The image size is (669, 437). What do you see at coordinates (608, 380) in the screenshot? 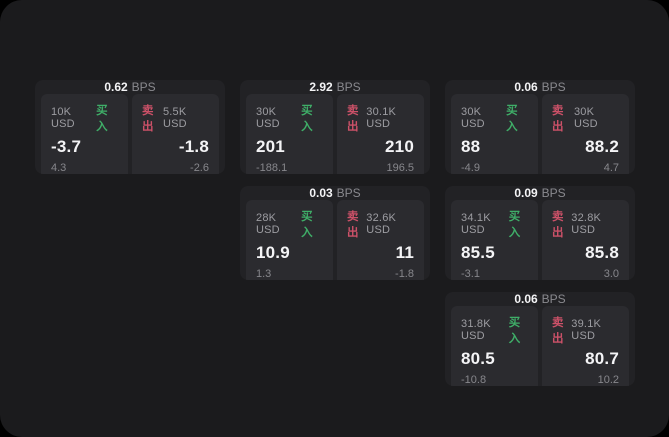
I see `sell-delta: 10.2` at bounding box center [608, 380].